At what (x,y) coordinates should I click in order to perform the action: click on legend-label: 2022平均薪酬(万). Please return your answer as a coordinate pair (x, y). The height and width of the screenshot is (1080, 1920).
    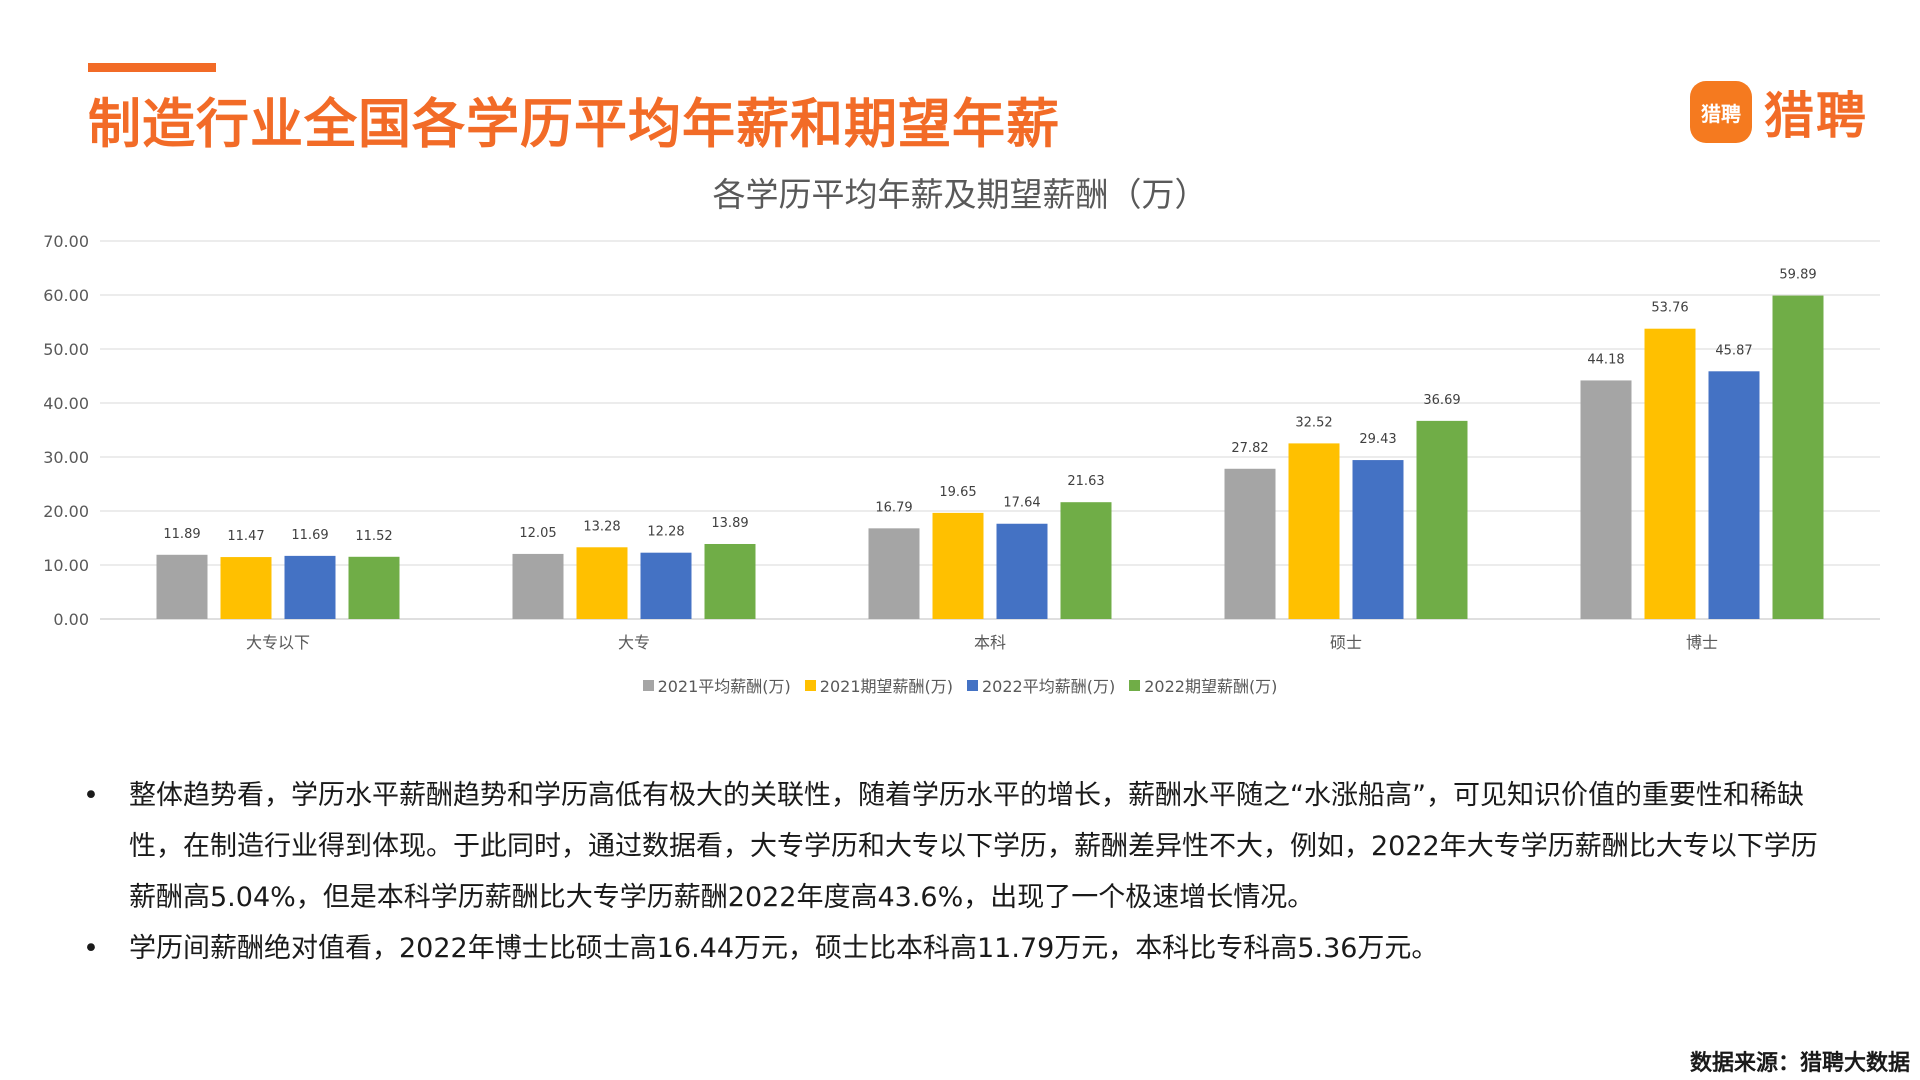
    Looking at the image, I should click on (1049, 686).